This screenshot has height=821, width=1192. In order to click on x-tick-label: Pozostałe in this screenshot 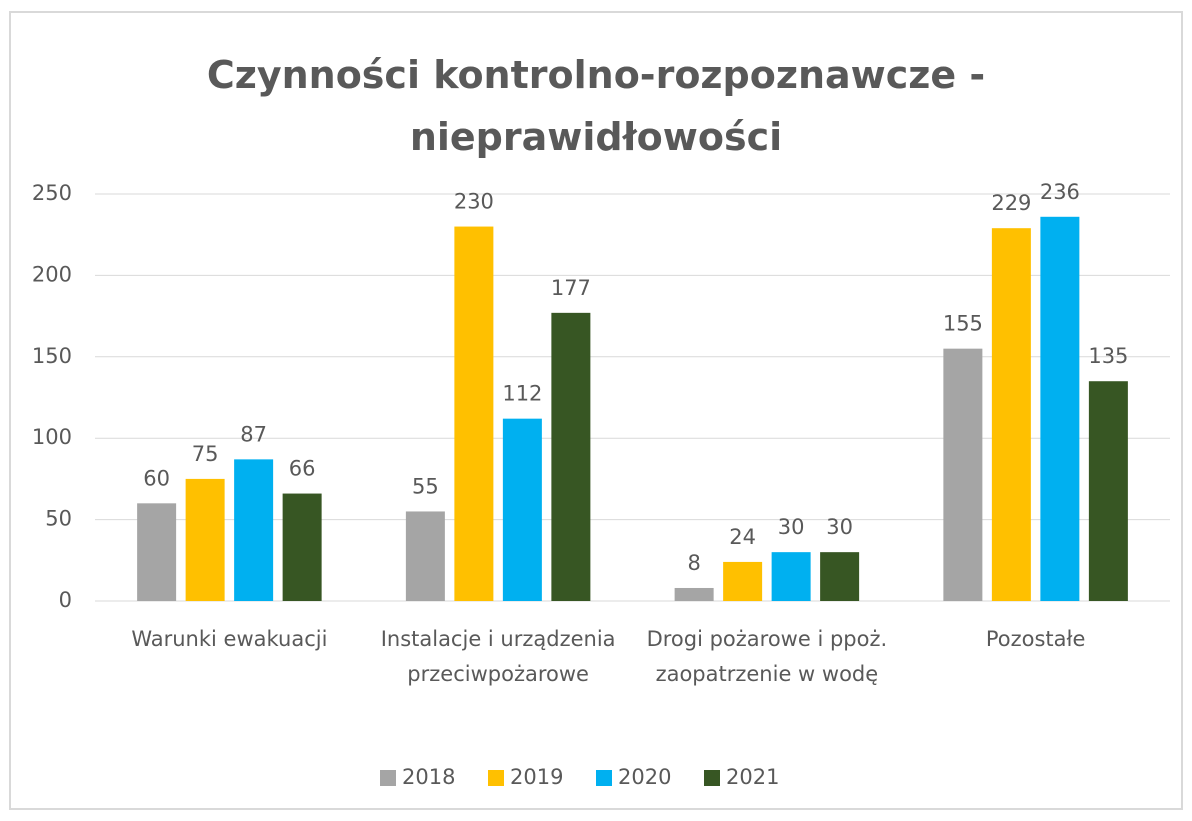, I will do `click(1035, 639)`.